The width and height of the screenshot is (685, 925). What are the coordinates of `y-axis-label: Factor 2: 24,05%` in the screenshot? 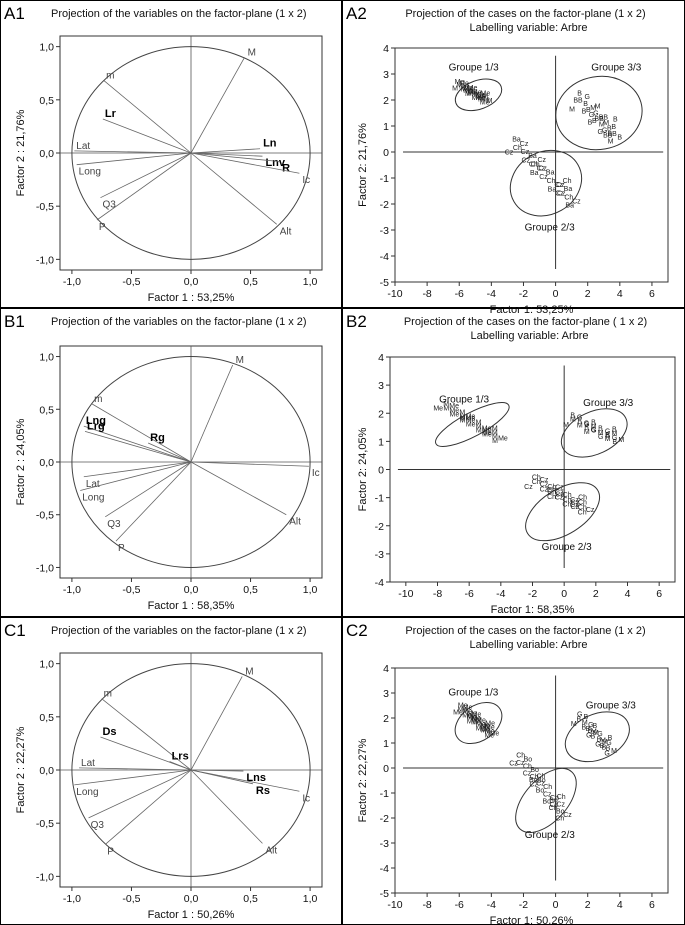 It's located at (363, 469).